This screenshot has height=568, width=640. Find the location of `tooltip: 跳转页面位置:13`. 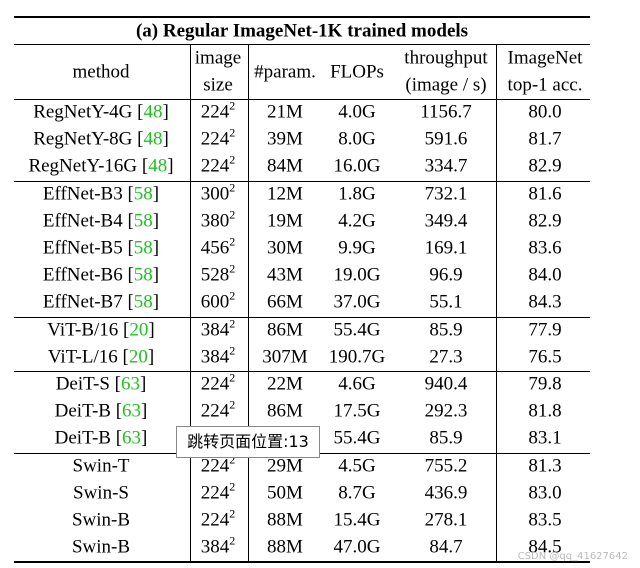

tooltip: 跳转页面位置:13 is located at coordinates (248, 442).